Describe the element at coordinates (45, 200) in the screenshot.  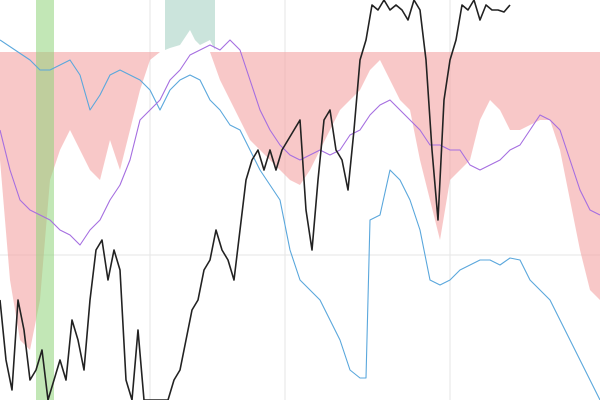
I see `highlight-band` at that location.